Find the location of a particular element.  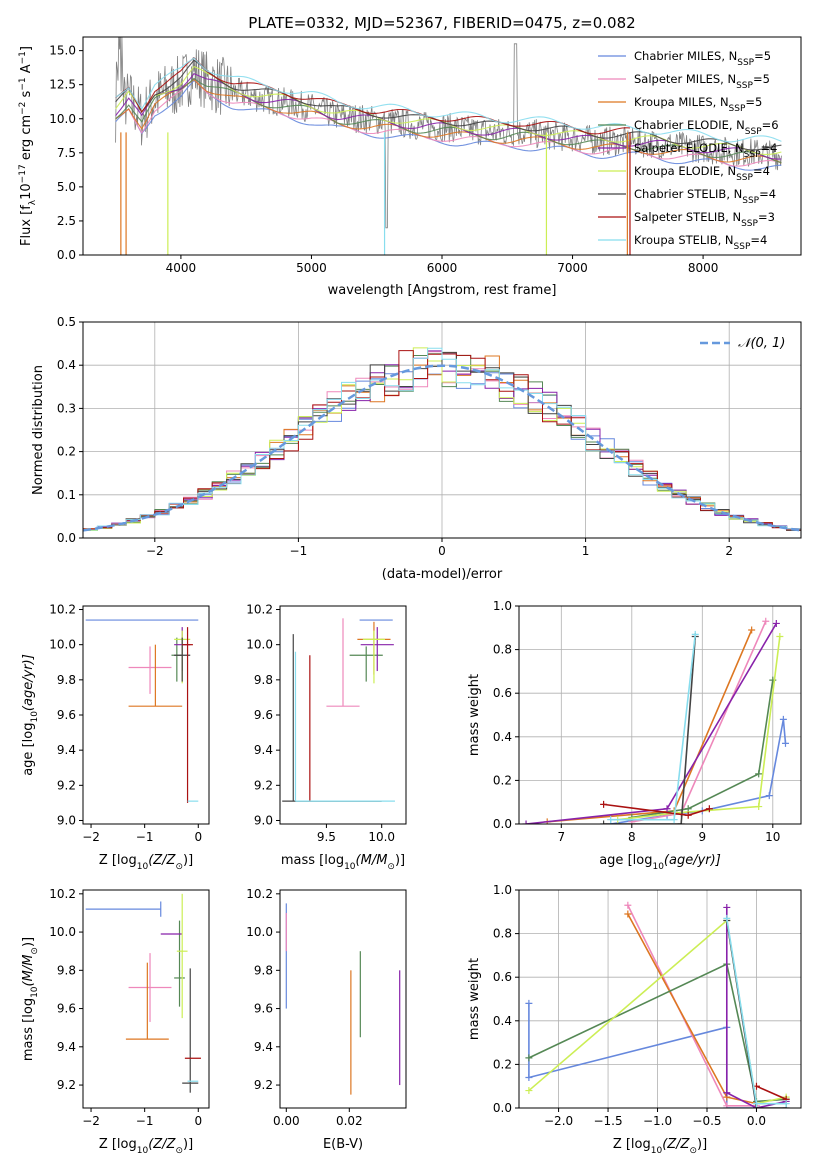

y-tick-label: 9.6 is located at coordinates (66, 1009).